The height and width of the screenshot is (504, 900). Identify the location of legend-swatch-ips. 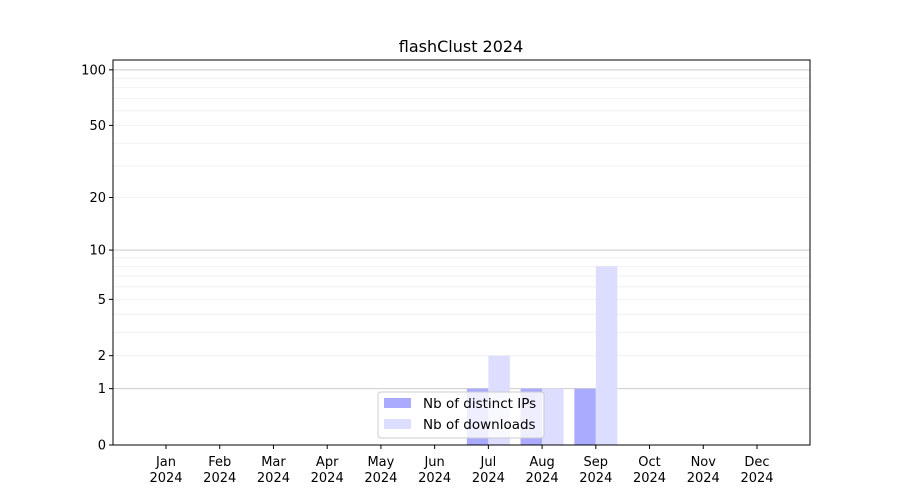
(397, 403).